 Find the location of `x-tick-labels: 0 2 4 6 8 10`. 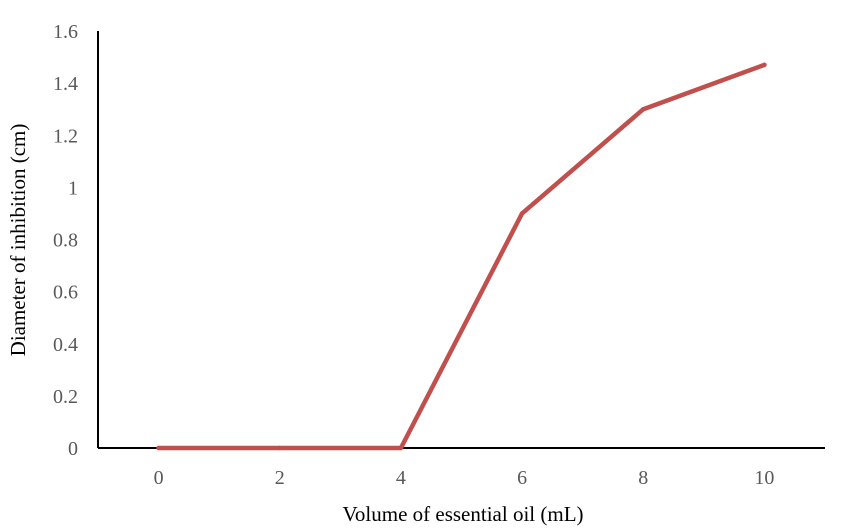

x-tick-labels: 0 2 4 6 8 10 is located at coordinates (464, 478).